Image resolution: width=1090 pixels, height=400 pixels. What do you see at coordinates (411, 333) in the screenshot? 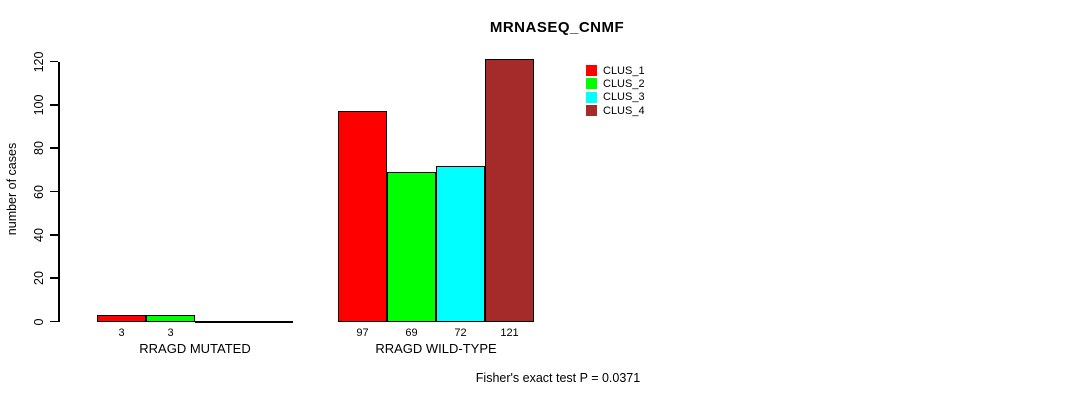
I see `bar-value-label: 69` at bounding box center [411, 333].